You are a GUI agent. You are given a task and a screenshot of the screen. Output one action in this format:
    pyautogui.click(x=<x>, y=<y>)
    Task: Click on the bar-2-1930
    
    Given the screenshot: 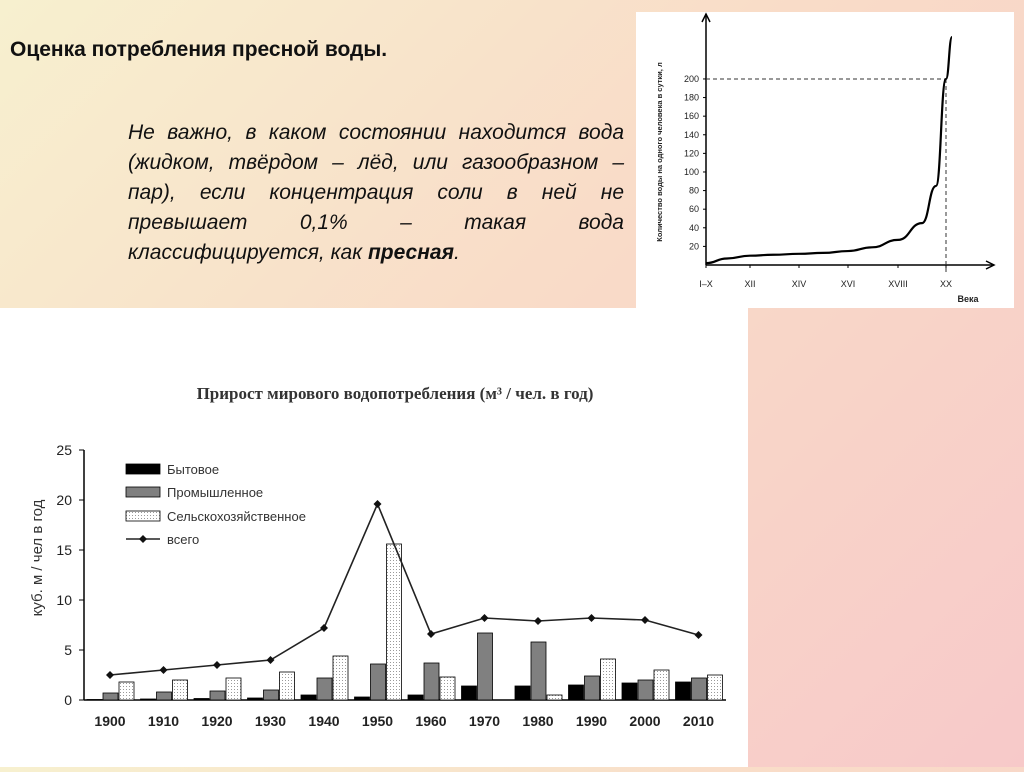 What is the action you would take?
    pyautogui.click(x=287, y=686)
    